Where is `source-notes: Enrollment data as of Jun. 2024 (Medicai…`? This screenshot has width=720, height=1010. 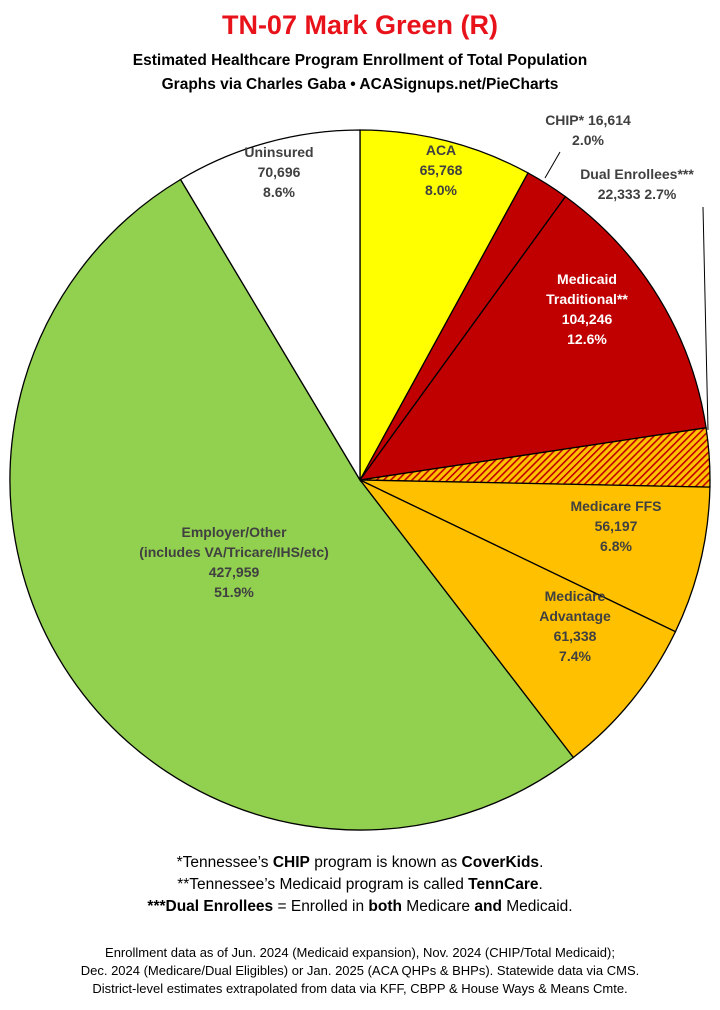 source-notes: Enrollment data as of Jun. 2024 (Medicai… is located at coordinates (360, 971).